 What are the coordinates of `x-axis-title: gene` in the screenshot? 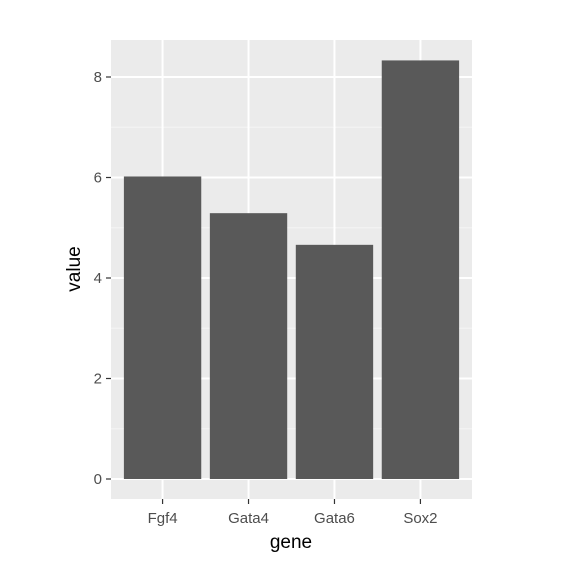 It's located at (291, 542).